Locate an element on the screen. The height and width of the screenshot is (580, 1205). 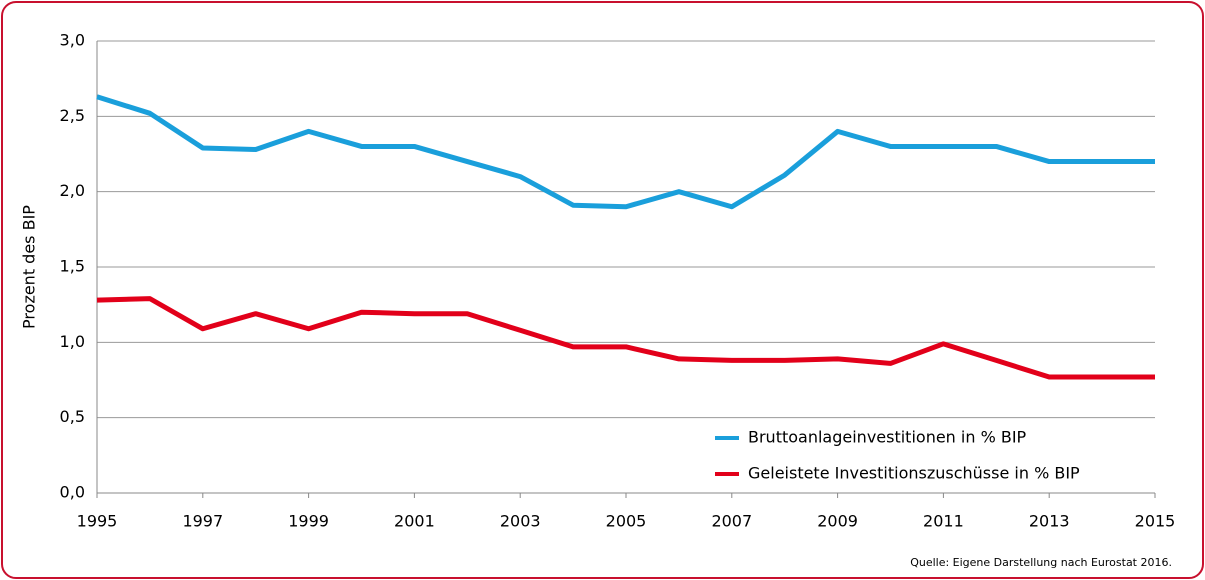
data-line is located at coordinates (625, 338).